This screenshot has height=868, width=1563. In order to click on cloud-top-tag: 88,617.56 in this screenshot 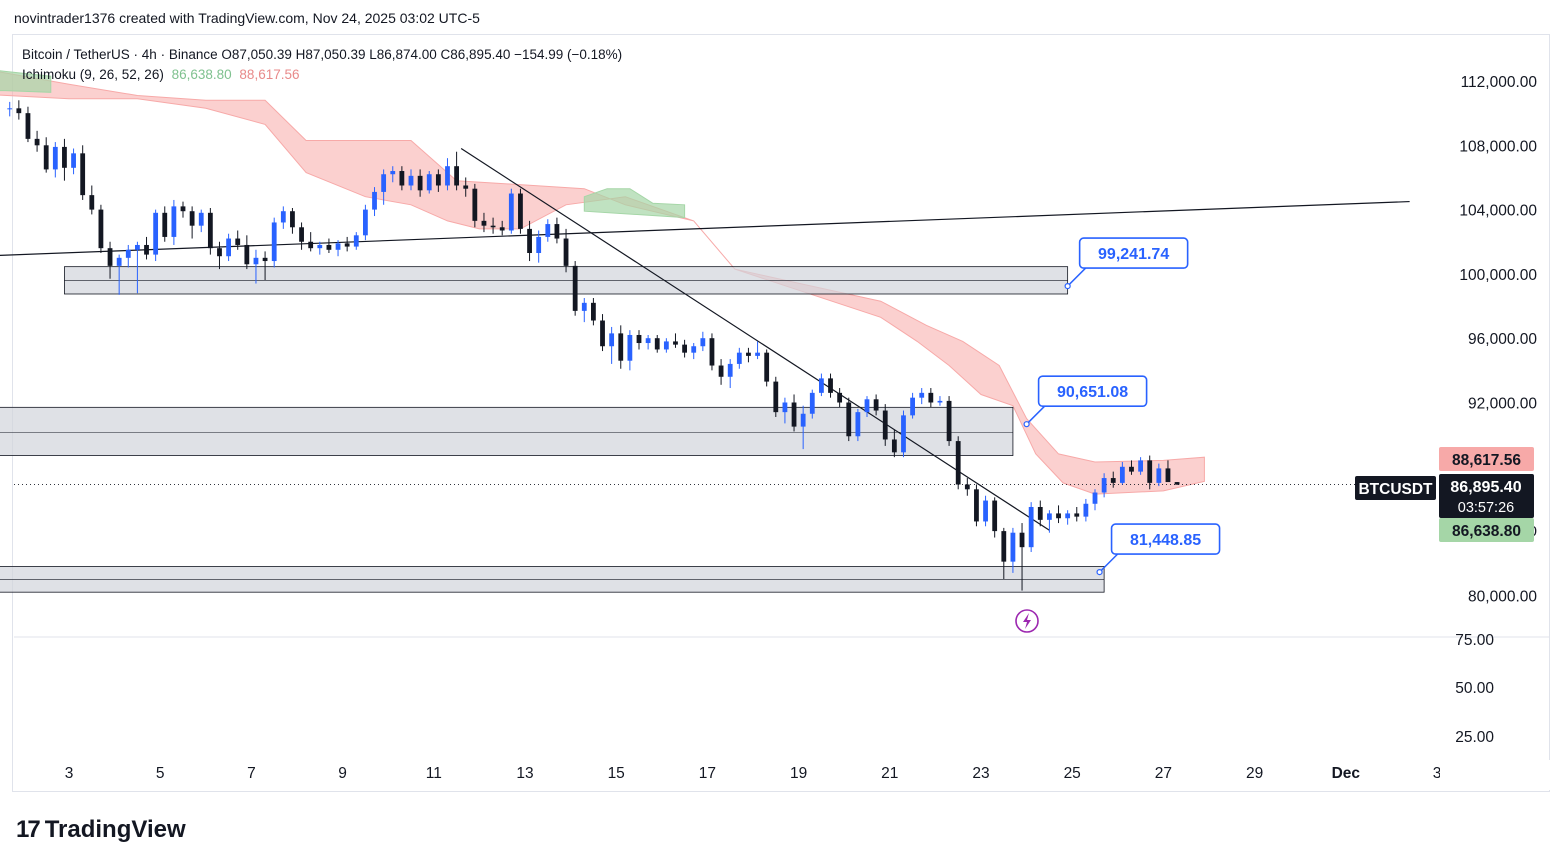, I will do `click(1486, 459)`.